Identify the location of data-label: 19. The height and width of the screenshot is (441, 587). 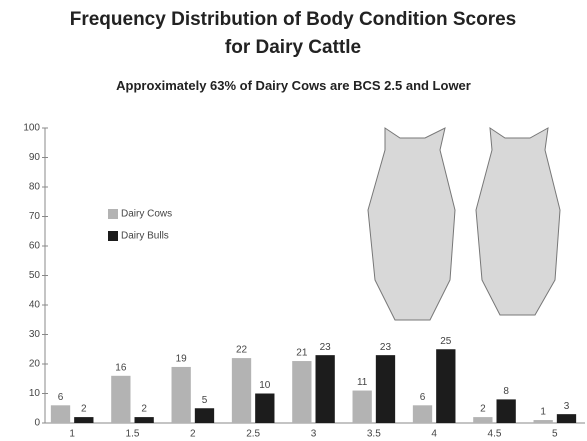
(182, 359).